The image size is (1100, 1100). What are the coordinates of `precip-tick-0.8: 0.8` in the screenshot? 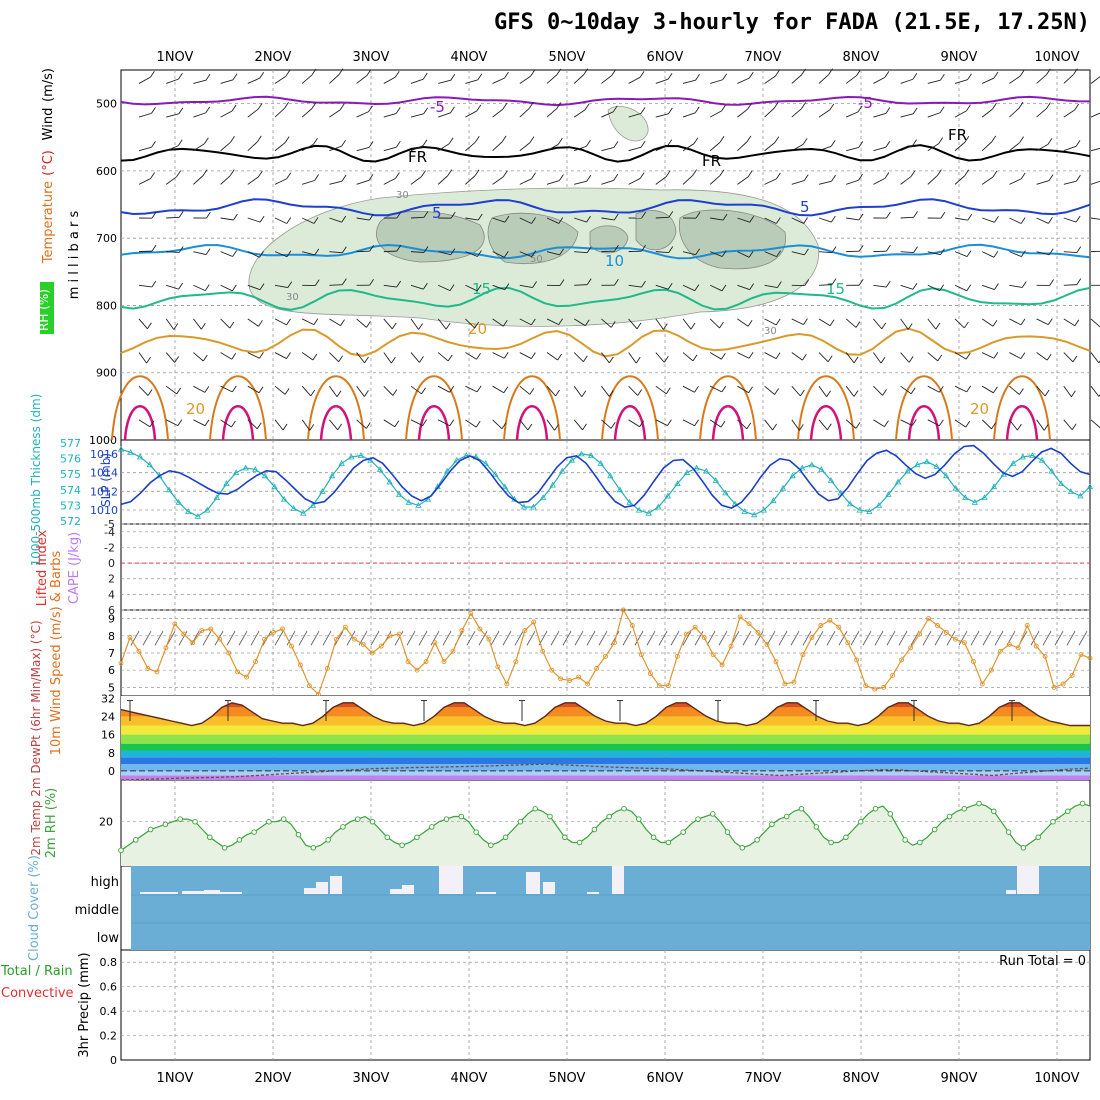 It's located at (109, 962).